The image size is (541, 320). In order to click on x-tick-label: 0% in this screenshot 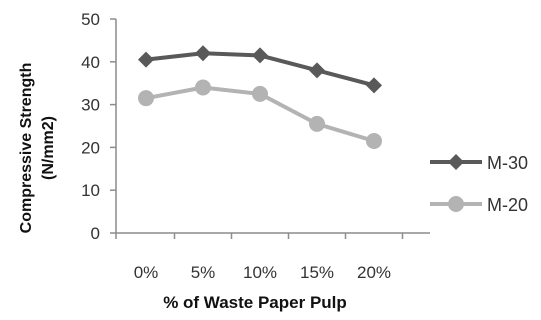, I will do `click(146, 272)`.